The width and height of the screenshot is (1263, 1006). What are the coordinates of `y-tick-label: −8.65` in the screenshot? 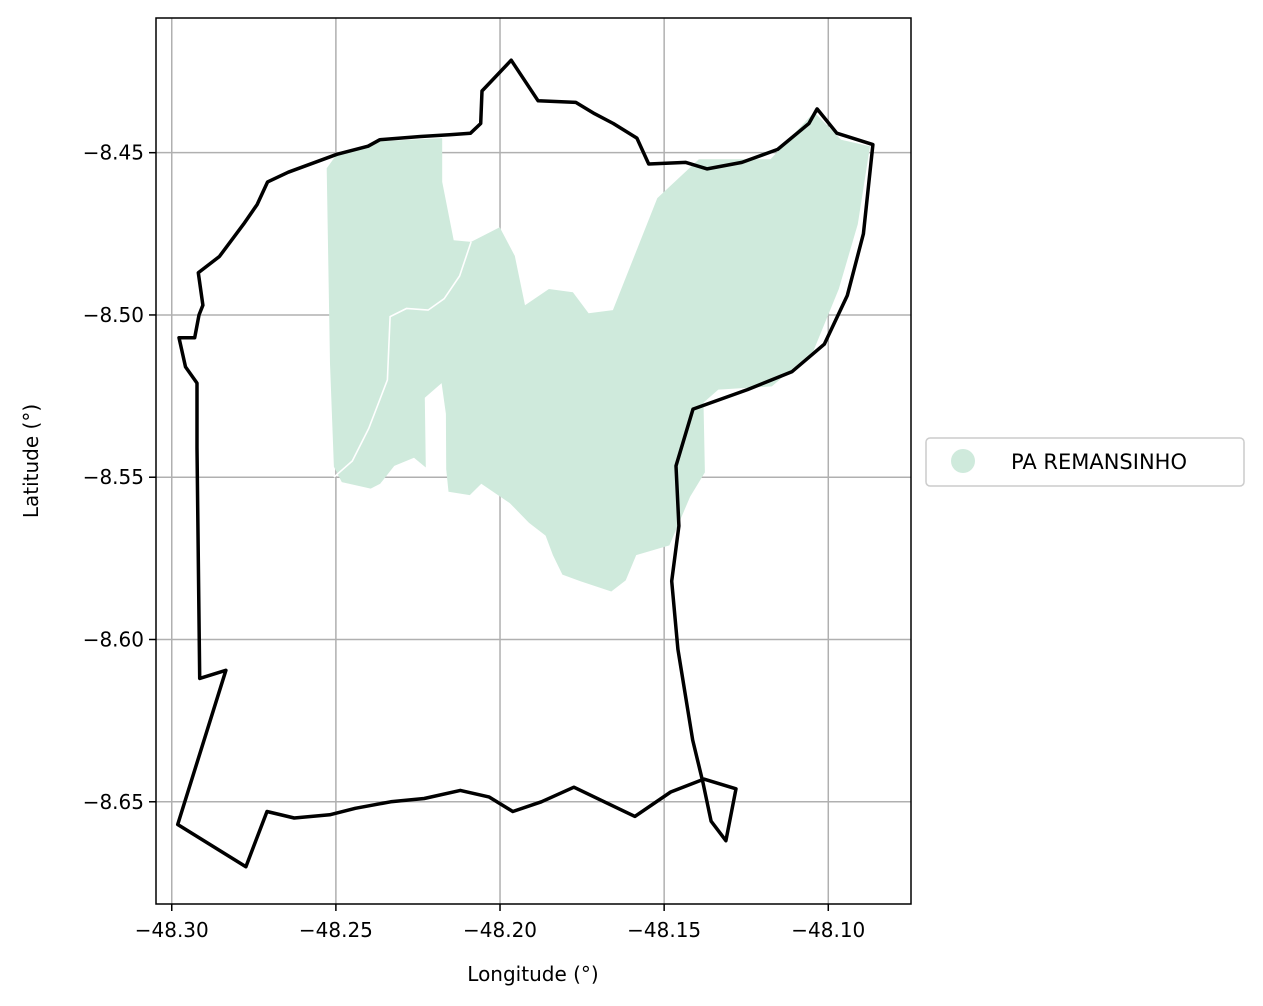 It's located at (113, 802).